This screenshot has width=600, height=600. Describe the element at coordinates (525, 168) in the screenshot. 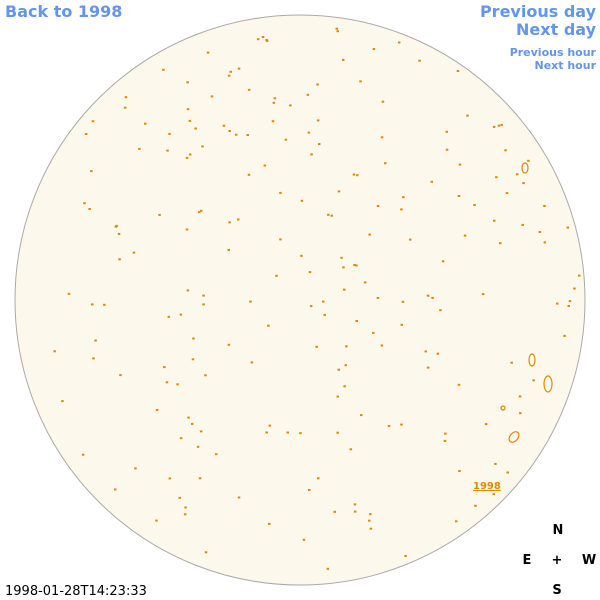

I see `spot` at that location.